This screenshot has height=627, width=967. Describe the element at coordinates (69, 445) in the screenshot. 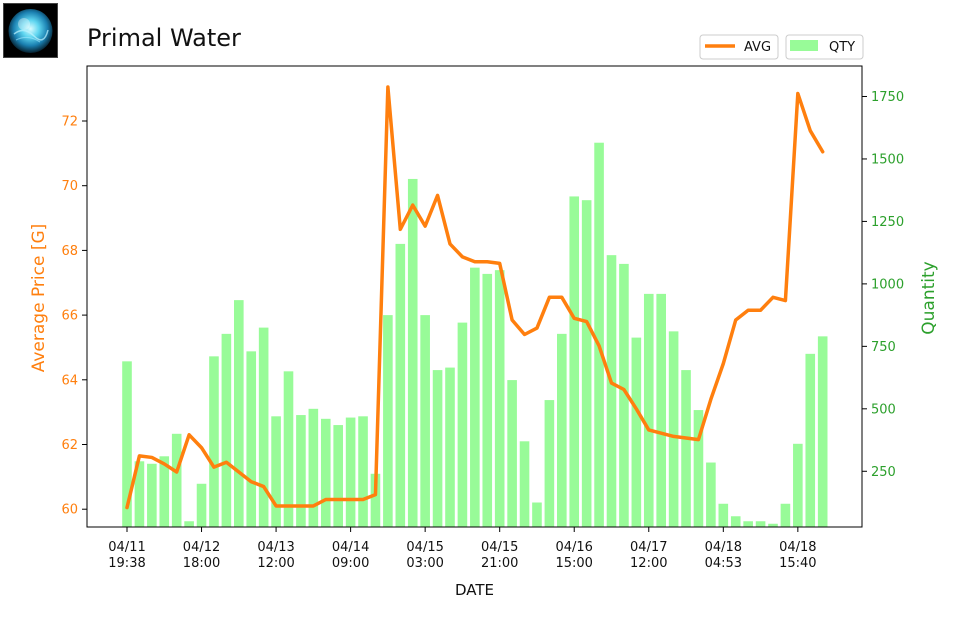

I see `left-tick-label: 62` at that location.